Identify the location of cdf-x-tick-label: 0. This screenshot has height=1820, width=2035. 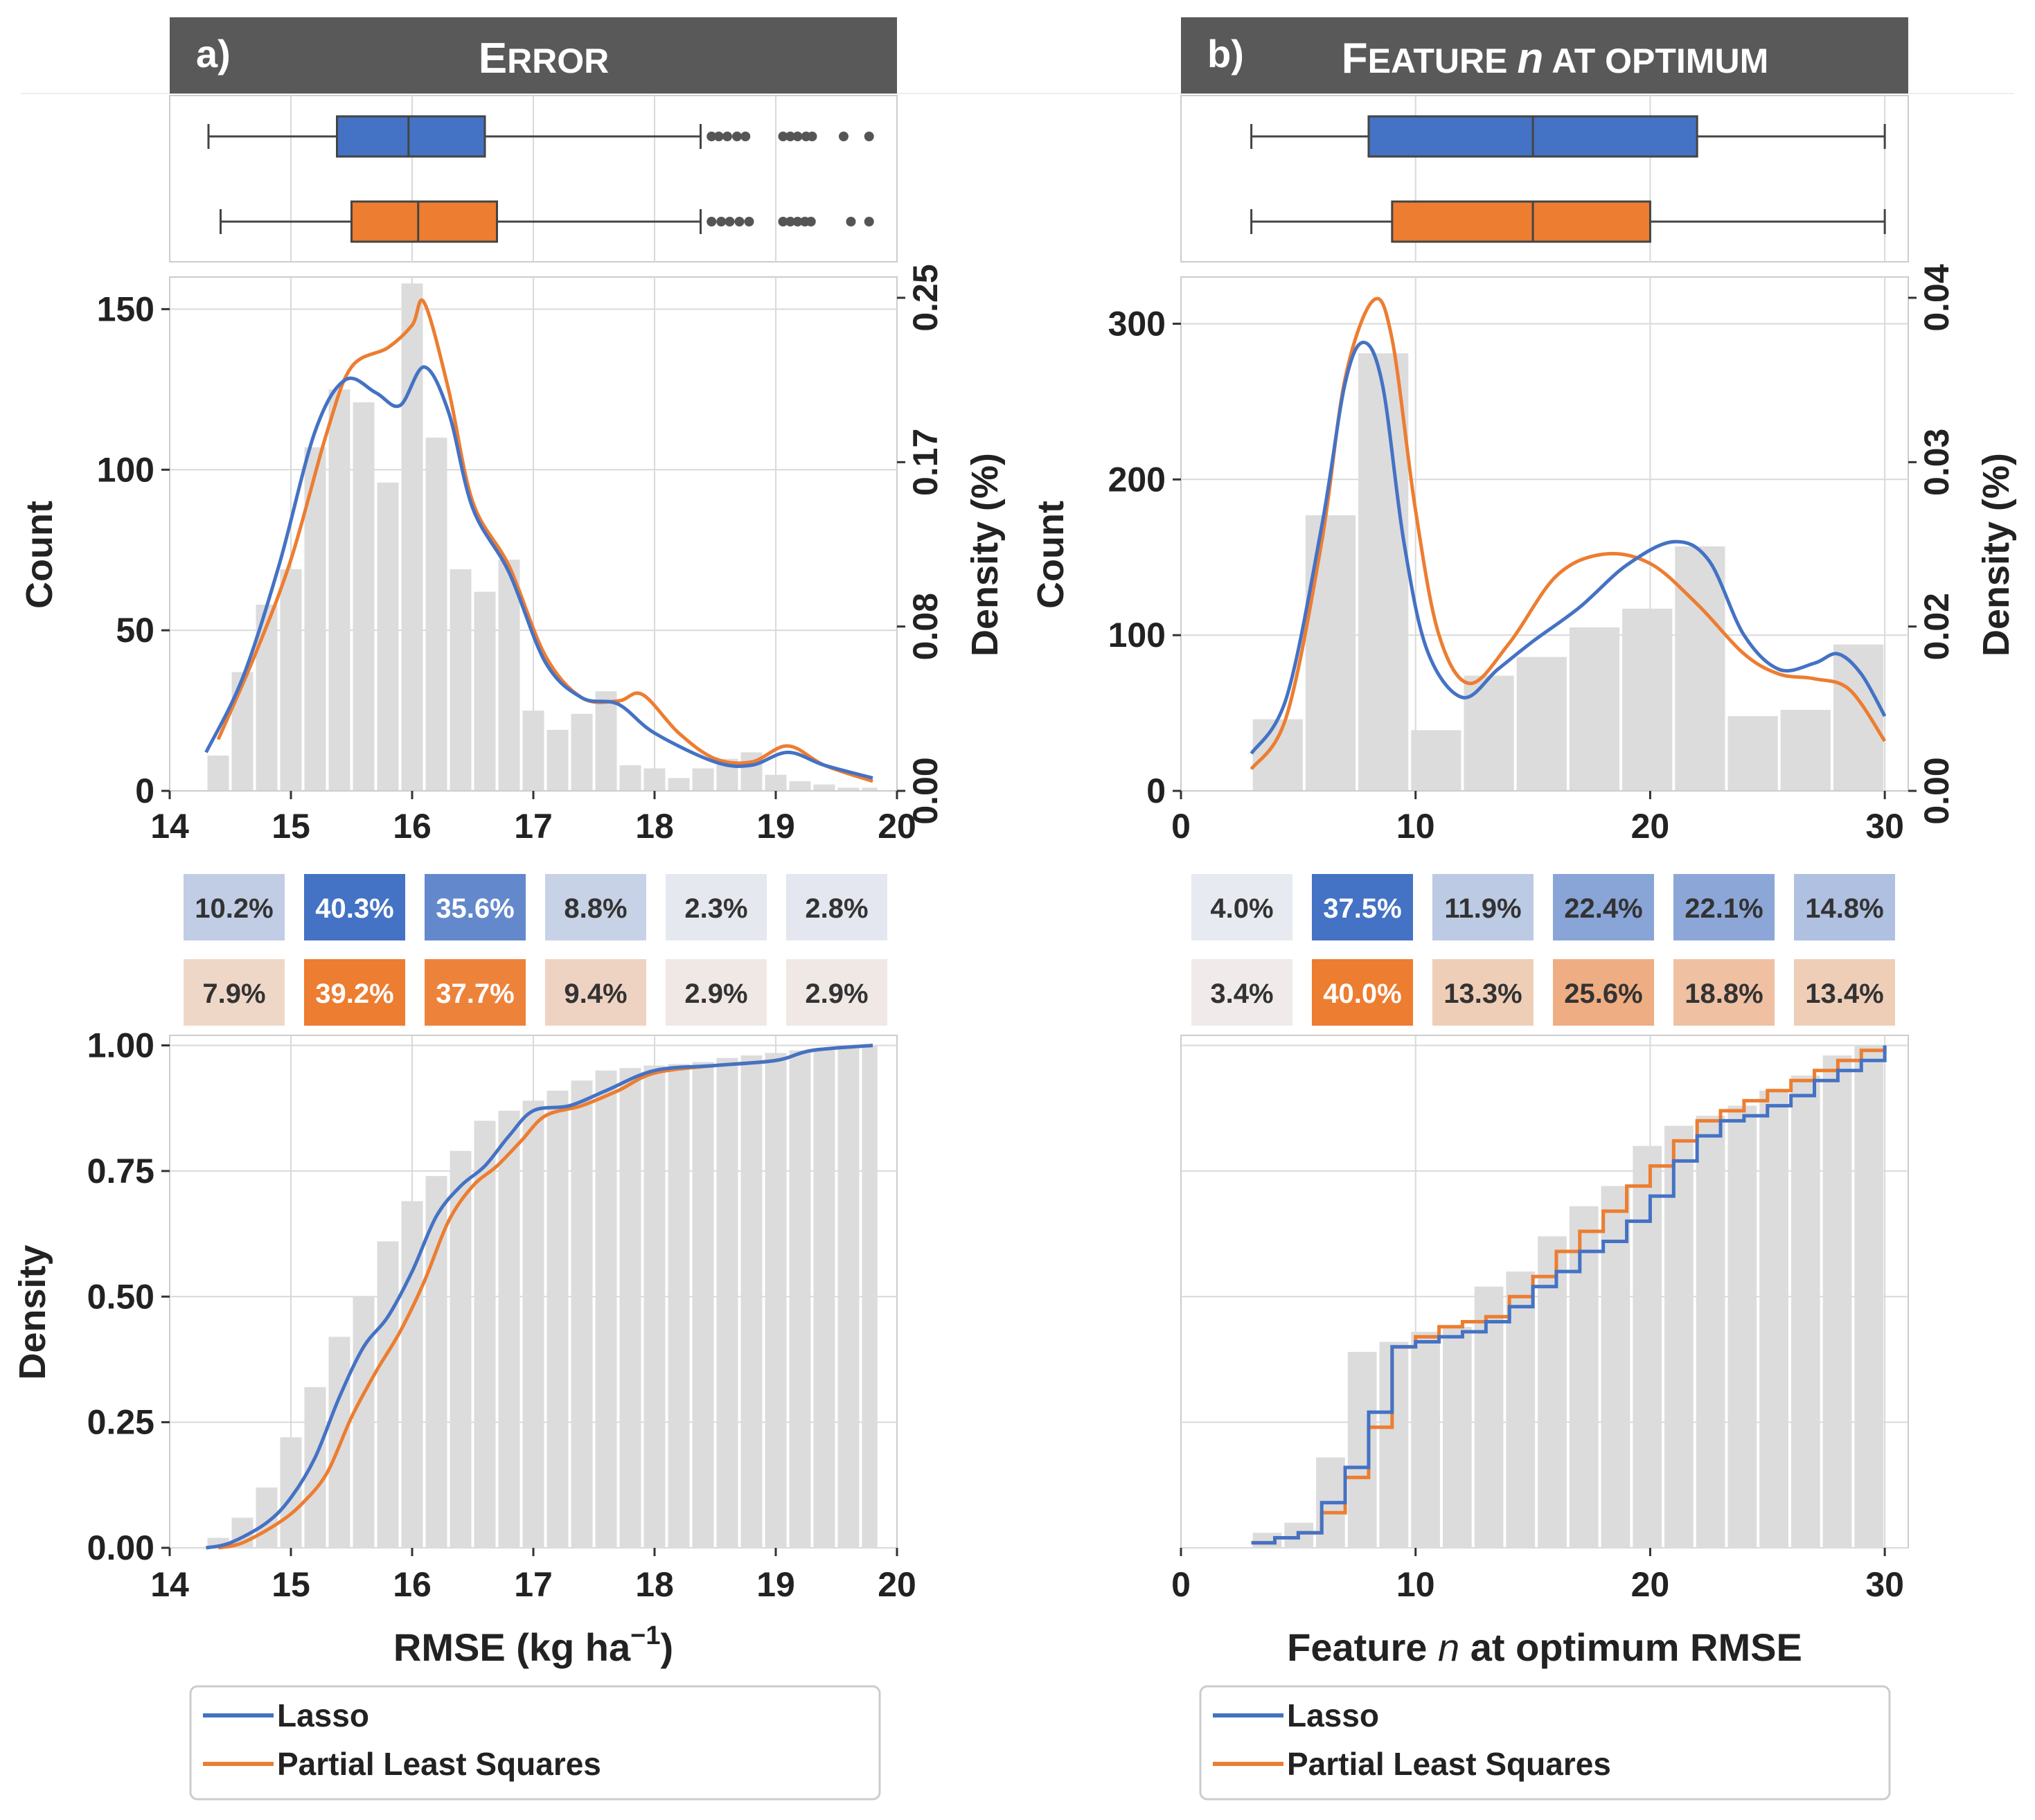
(1181, 1584).